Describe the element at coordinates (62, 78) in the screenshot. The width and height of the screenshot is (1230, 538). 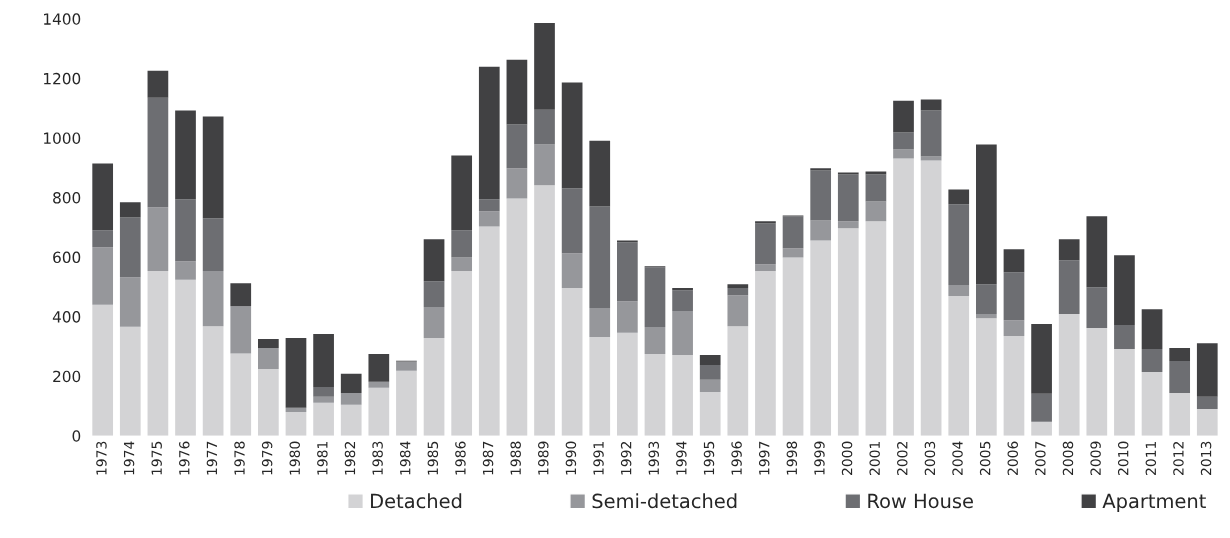
I see `y-tick-label: 1200` at that location.